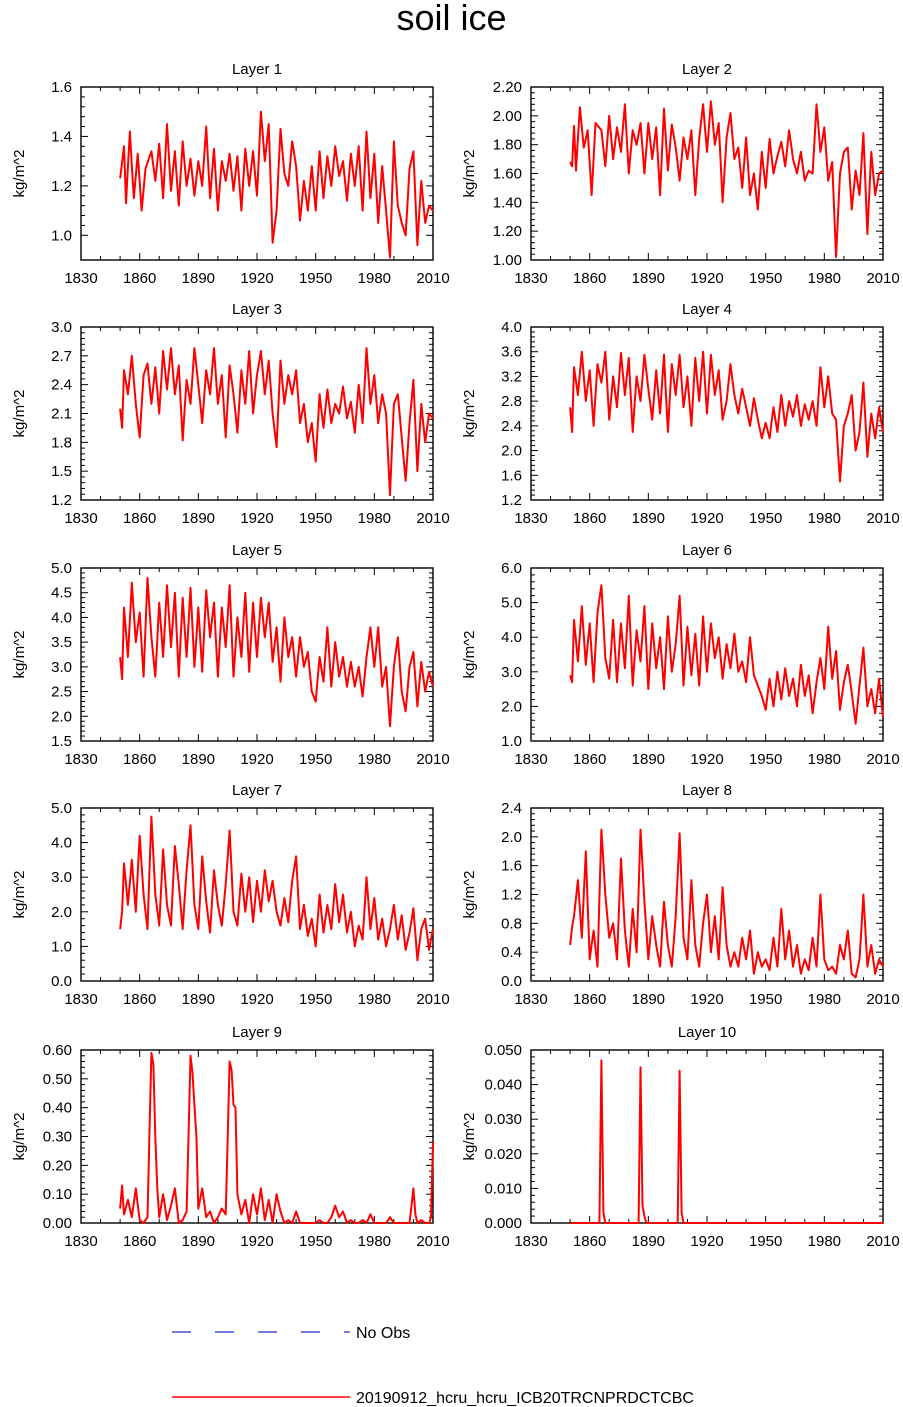 Image resolution: width=903 pixels, height=1407 pixels. Describe the element at coordinates (511, 866) in the screenshot. I see `layer-8-ytick-label: 1.6` at that location.